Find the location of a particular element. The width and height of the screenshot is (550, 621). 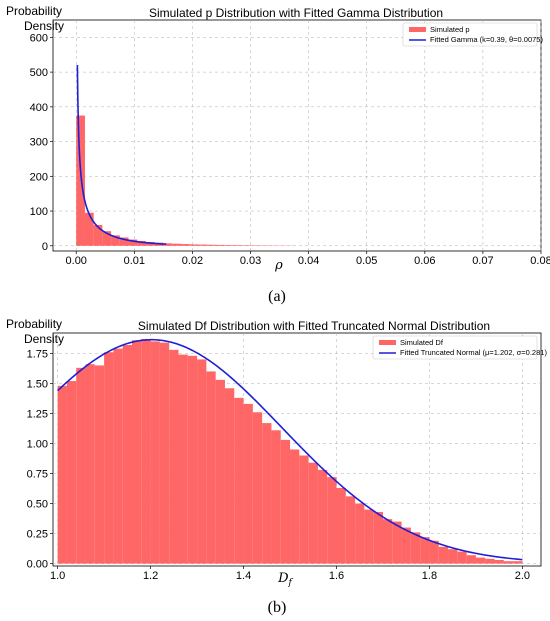

panel-b-legend-swatch-hist is located at coordinates (387, 342).